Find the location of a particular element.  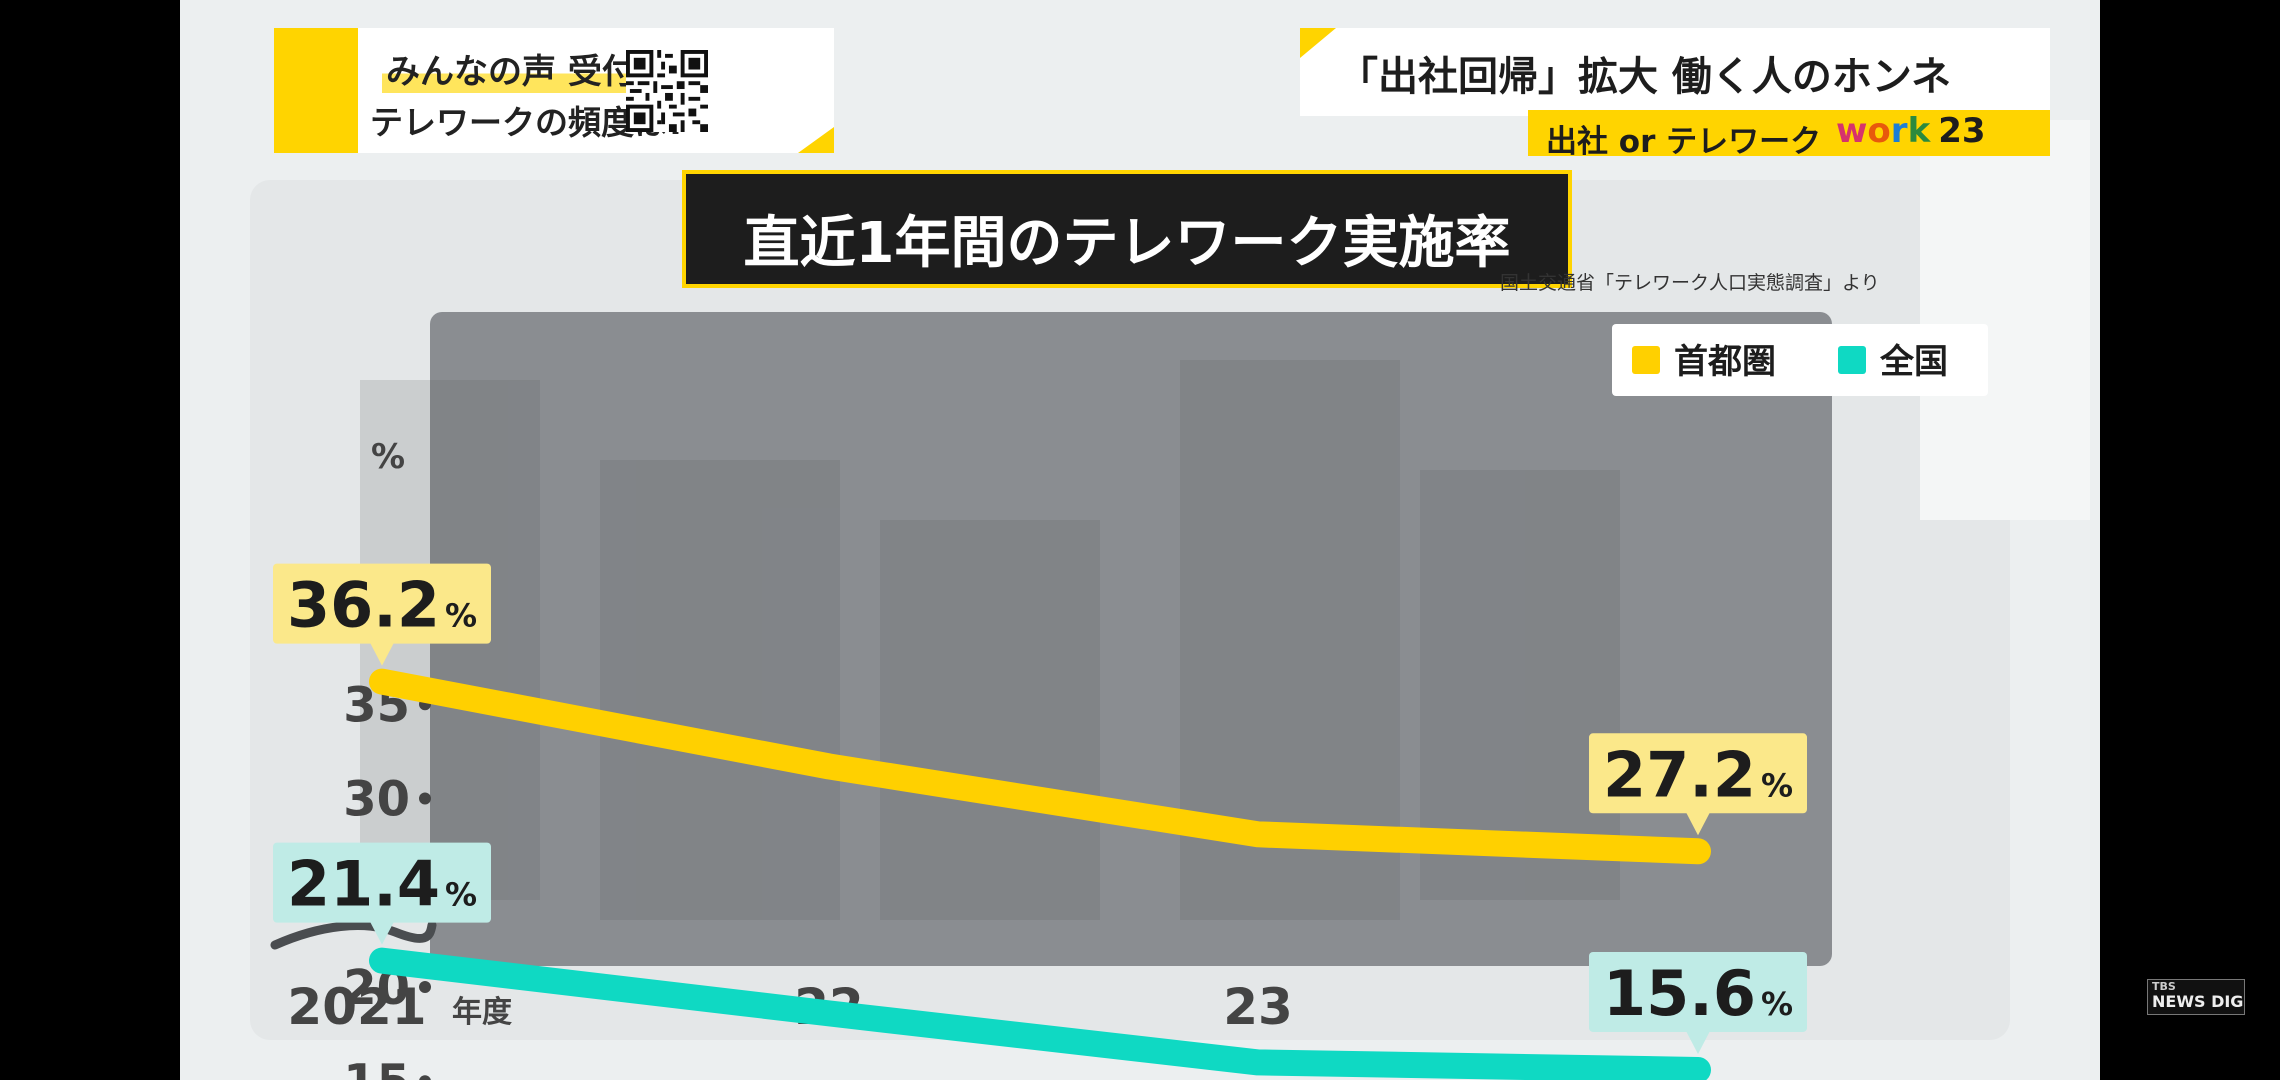

data-label-value: 21.4 is located at coordinates (363, 884).